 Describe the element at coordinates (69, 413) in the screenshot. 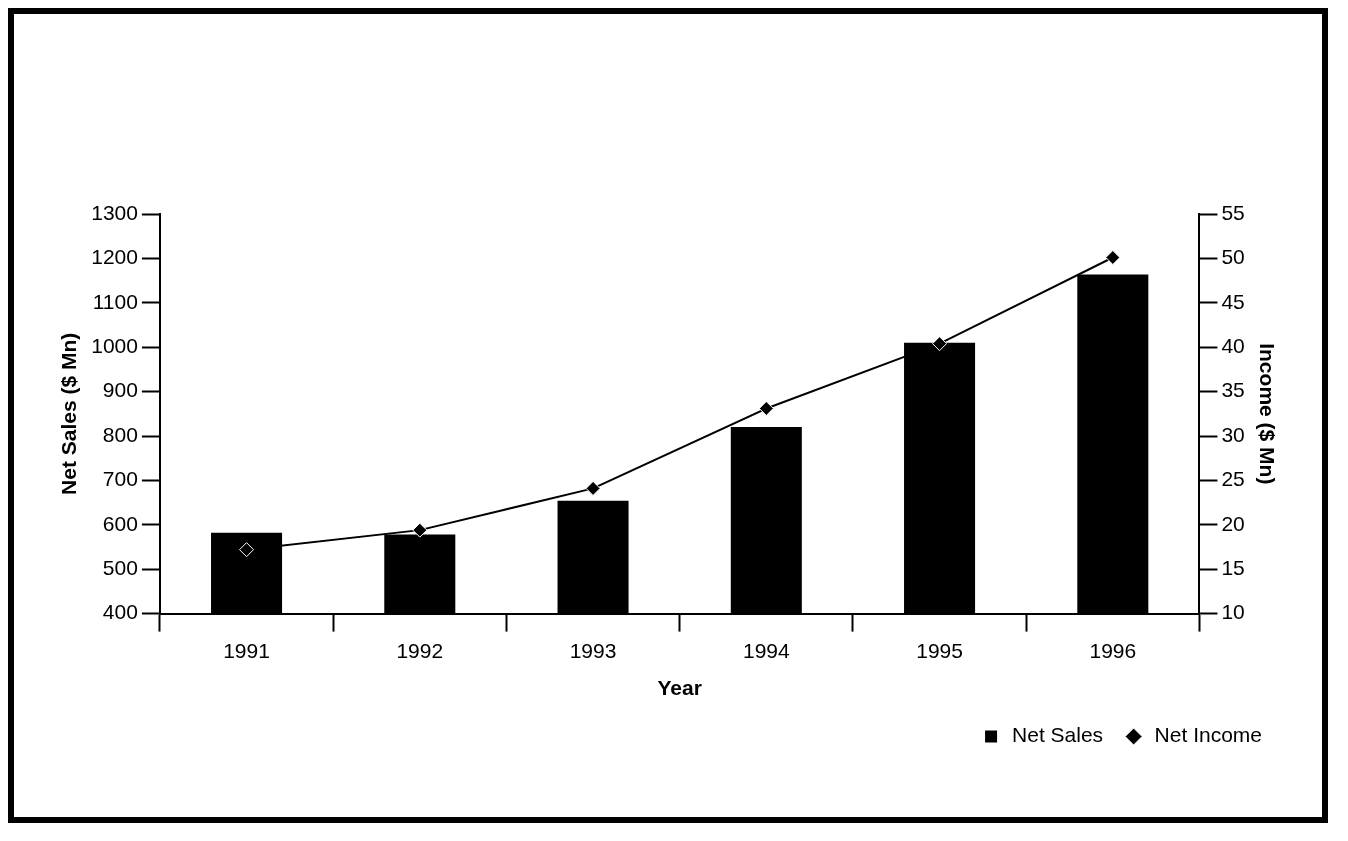

I see `y-axis-title: Net Sales ($ Mn)` at that location.